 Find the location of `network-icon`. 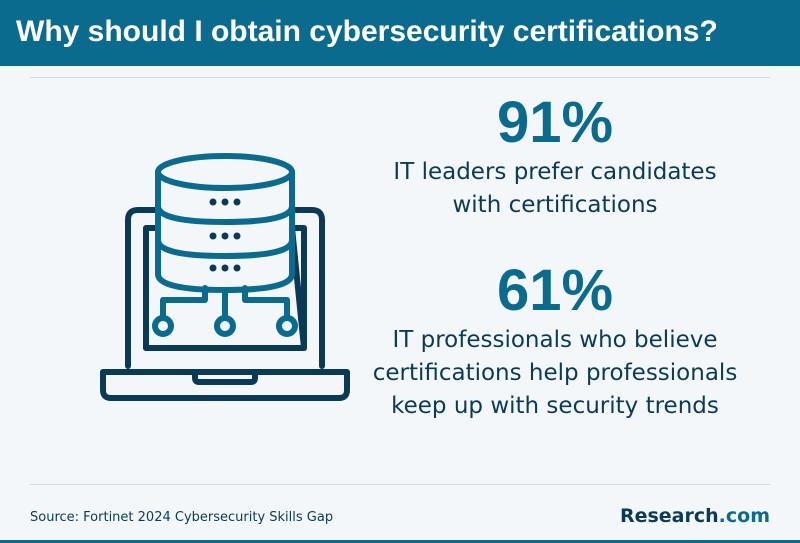

network-icon is located at coordinates (225, 311).